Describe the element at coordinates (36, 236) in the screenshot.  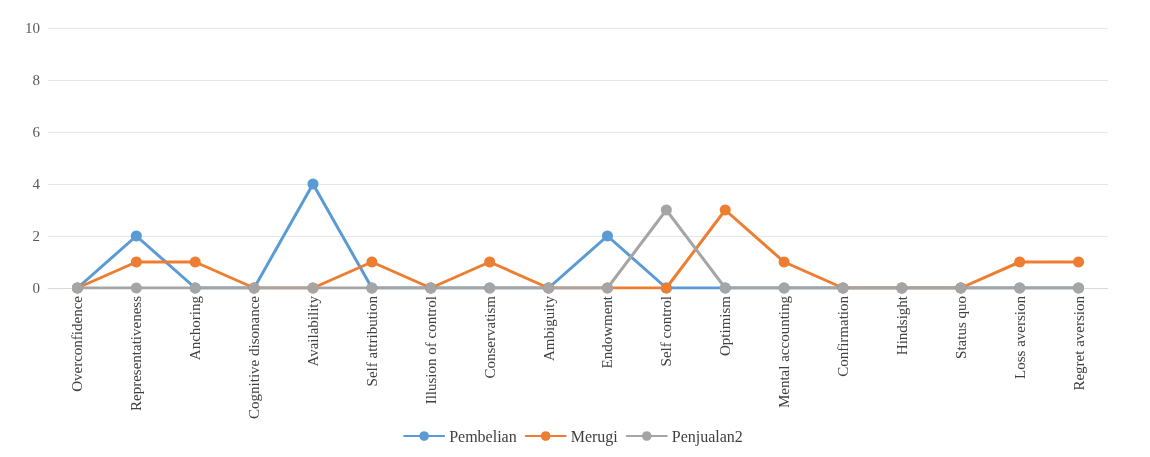
I see `y-tick-label: 2` at that location.